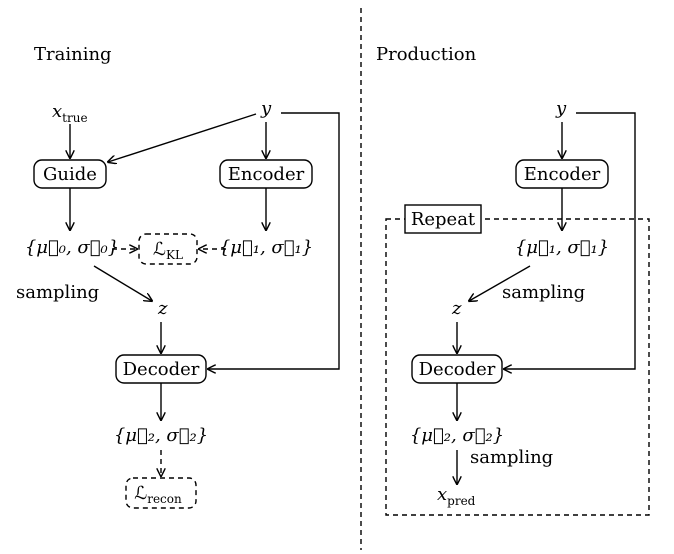 This screenshot has width=674, height=554. Describe the element at coordinates (426, 54) in the screenshot. I see `production-title: Production` at that location.